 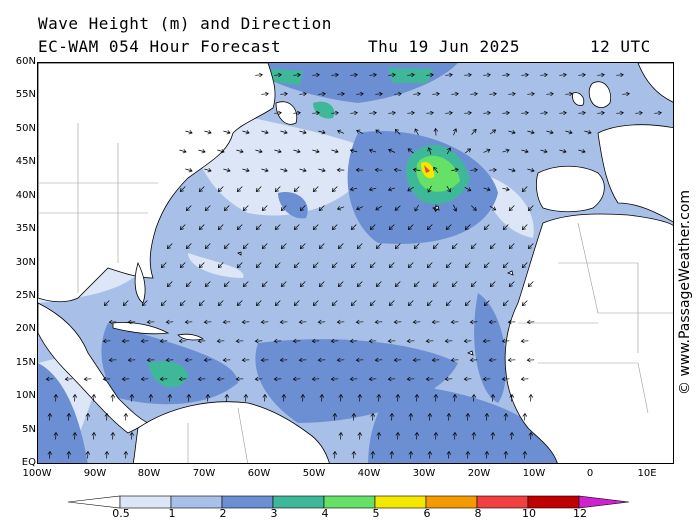 I want to click on map-title: Wave Height (m) and Direction, so click(x=185, y=23).